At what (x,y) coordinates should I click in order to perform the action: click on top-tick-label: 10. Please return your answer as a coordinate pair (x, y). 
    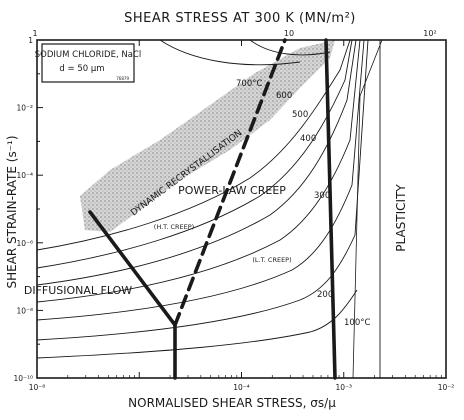
    Looking at the image, I should click on (289, 33).